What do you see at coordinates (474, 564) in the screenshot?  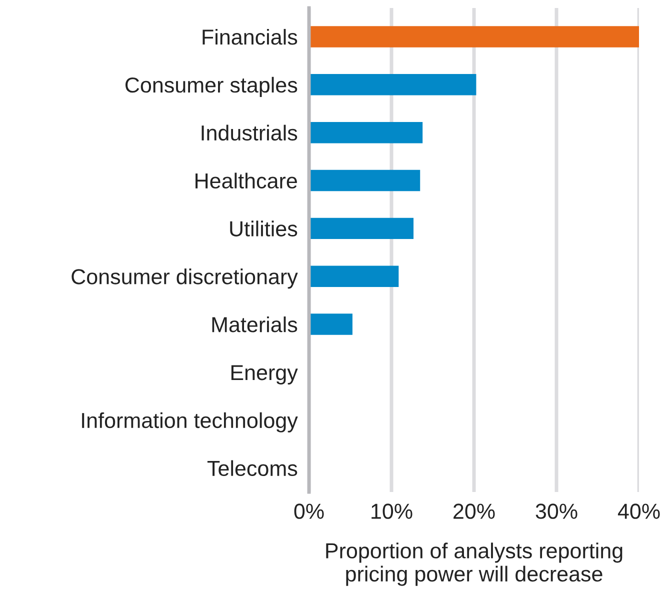 I see `x-axis-title: Proportion of analysts reporting pricing power will decrease` at bounding box center [474, 564].